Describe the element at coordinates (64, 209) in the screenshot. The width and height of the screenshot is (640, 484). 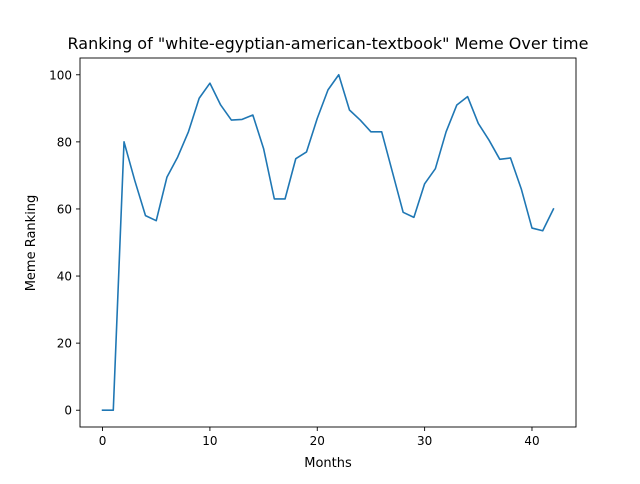
I see `y-tick-label-60: 60` at that location.